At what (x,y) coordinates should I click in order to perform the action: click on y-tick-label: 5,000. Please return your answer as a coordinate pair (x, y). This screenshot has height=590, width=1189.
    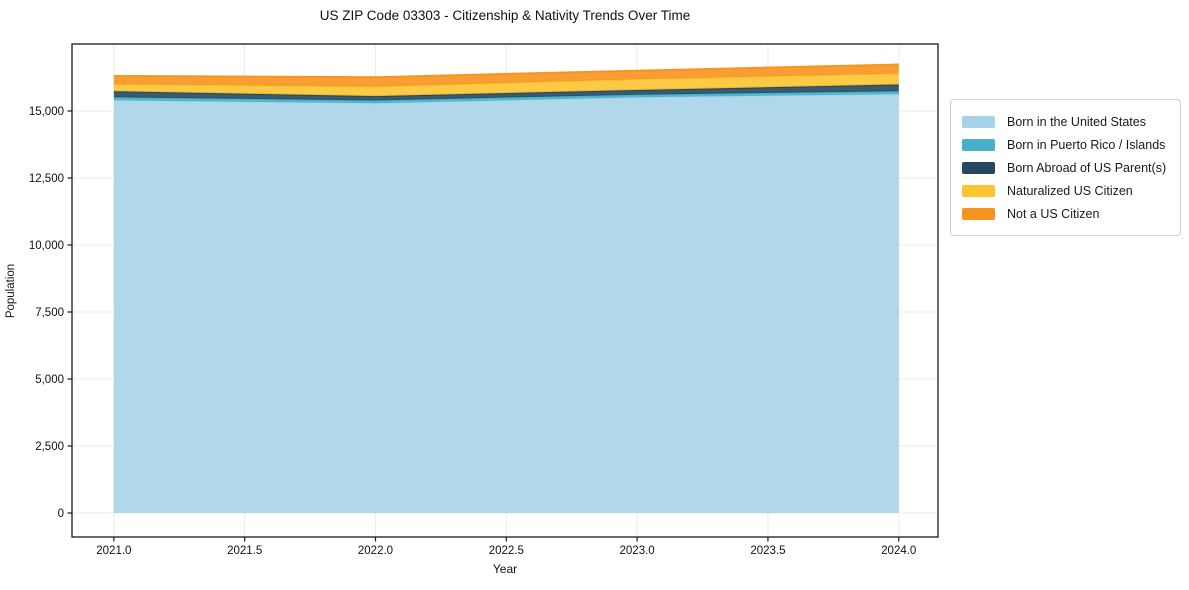
    Looking at the image, I should click on (49, 380).